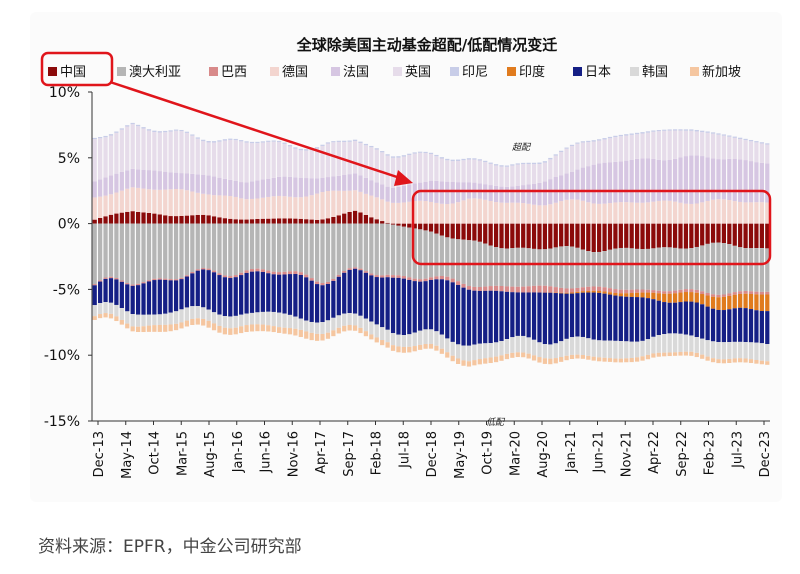 The height and width of the screenshot is (574, 800). Describe the element at coordinates (469, 72) in the screenshot. I see `legend-item: 印尼` at that location.